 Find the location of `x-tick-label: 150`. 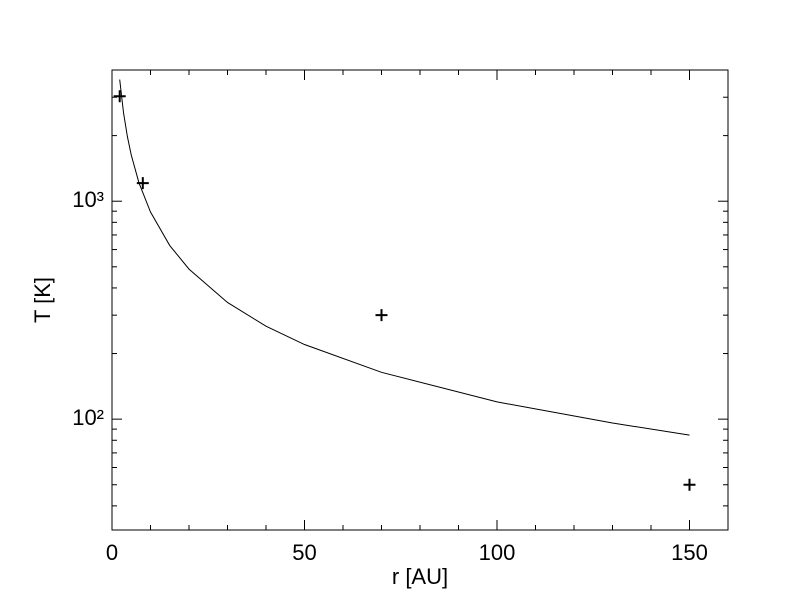

x-tick-label: 150 is located at coordinates (689, 552).